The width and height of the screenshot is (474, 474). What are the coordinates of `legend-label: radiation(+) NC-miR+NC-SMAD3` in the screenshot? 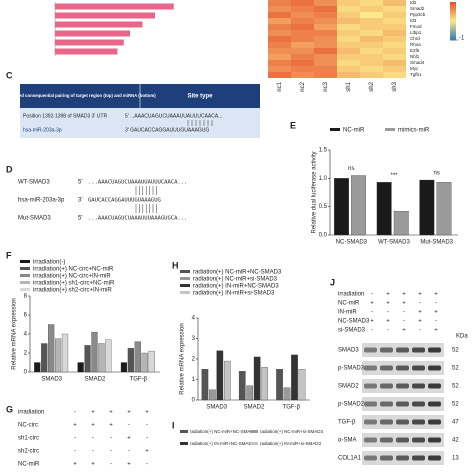 It's located at (237, 273).